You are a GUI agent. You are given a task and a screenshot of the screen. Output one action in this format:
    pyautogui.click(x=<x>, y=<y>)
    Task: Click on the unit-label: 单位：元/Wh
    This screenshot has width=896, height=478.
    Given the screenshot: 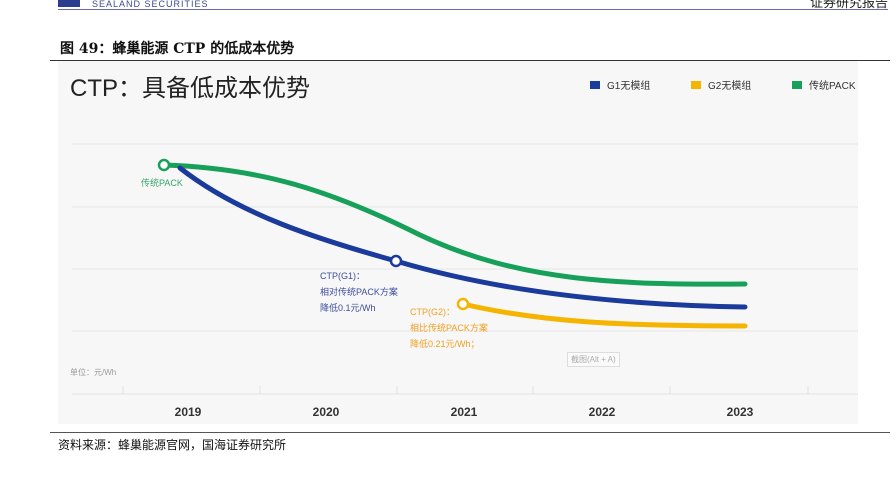 What is the action you would take?
    pyautogui.click(x=93, y=372)
    